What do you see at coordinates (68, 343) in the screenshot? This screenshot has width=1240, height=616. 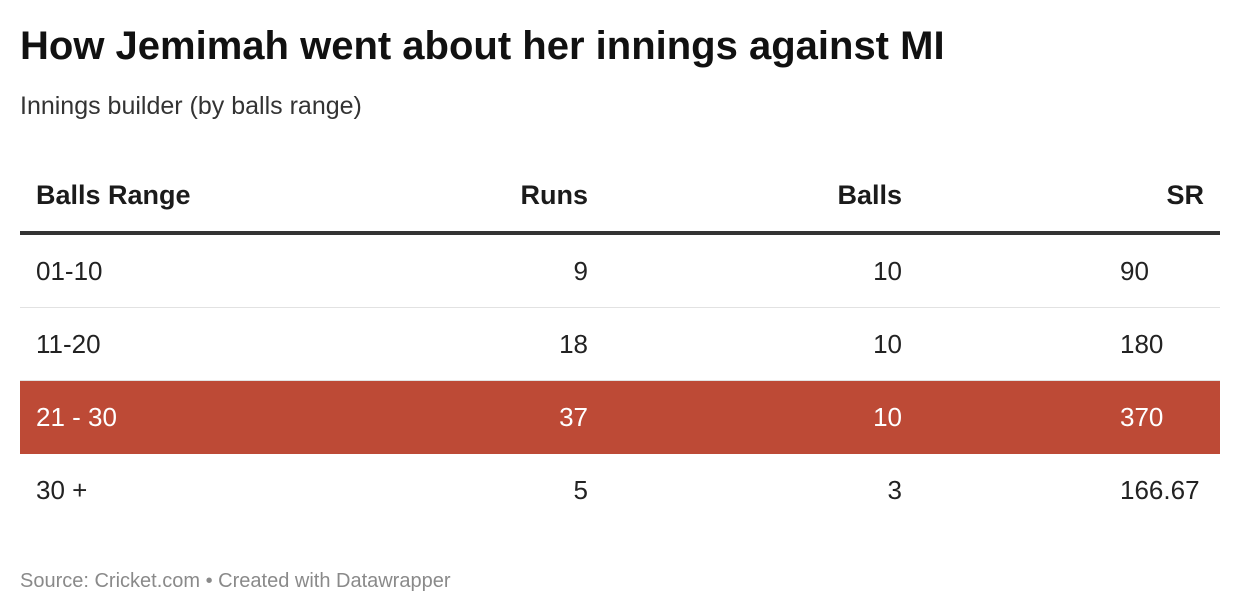 I see `cell-range: 11-20` at bounding box center [68, 343].